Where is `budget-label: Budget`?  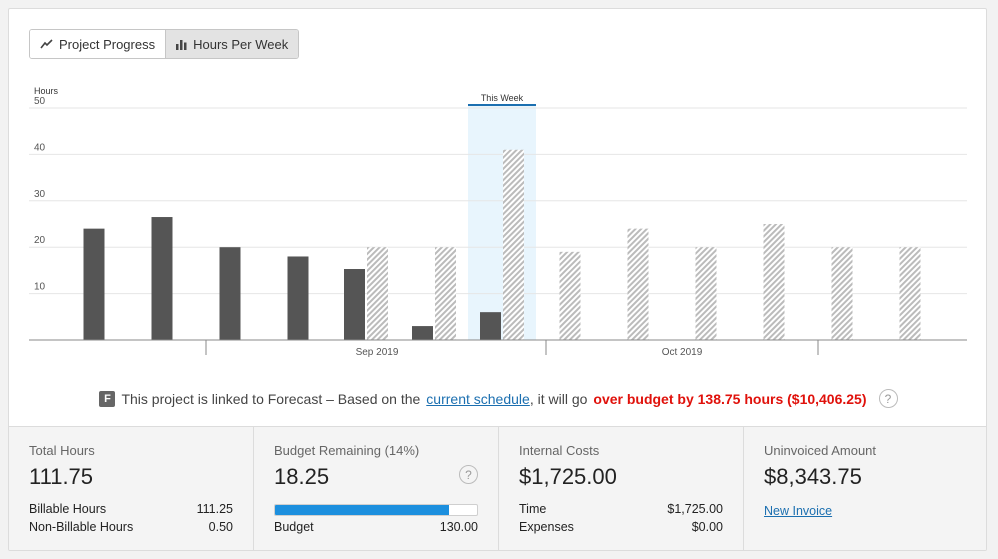 budget-label: Budget is located at coordinates (294, 527).